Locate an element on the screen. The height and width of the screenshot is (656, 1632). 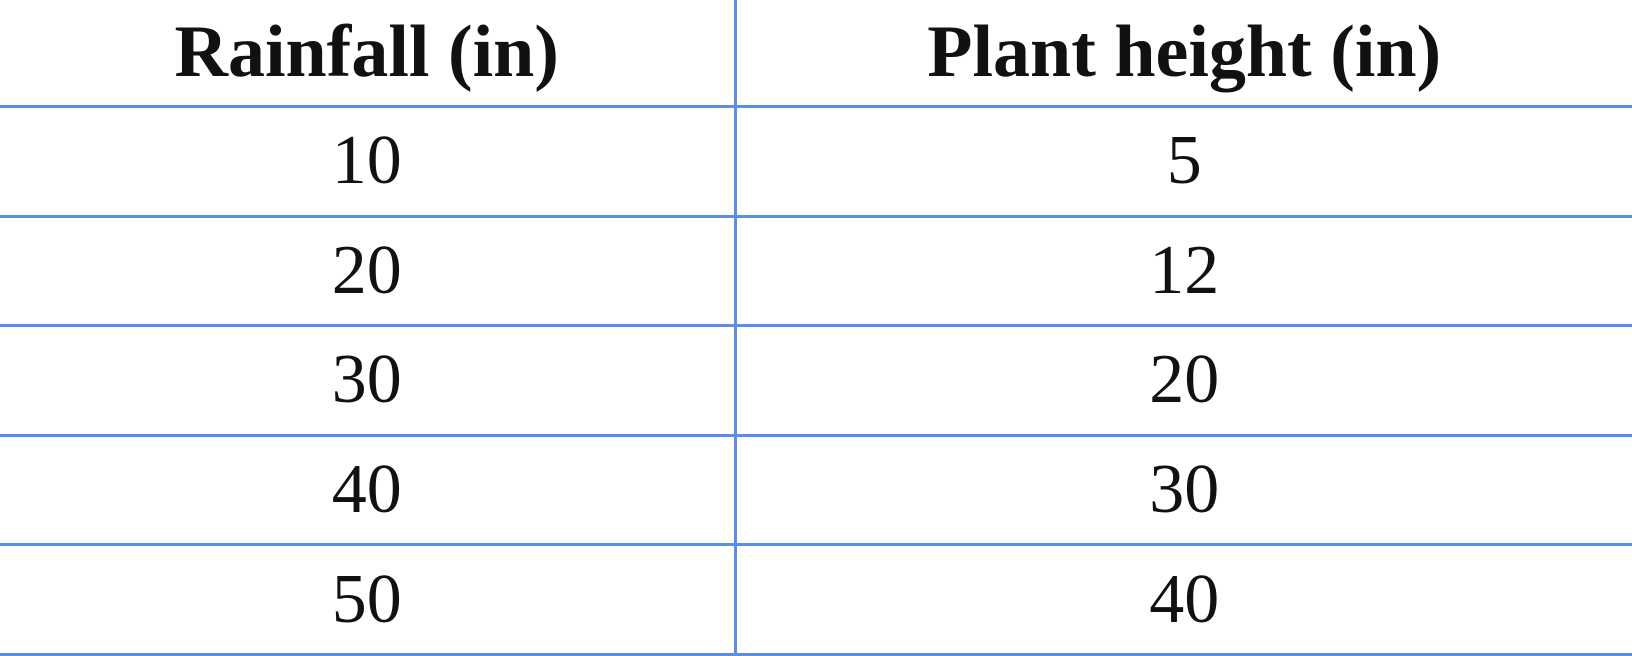
table-cell: 12 is located at coordinates (1182, 271).